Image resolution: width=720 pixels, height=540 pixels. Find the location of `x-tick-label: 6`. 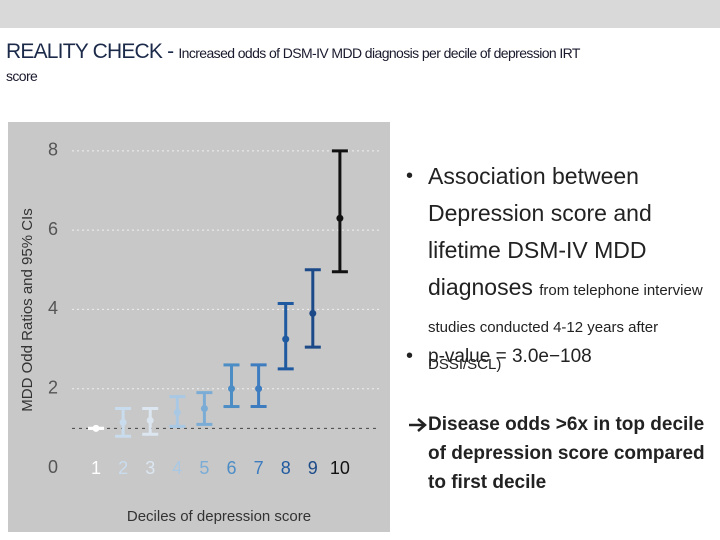

x-tick-label: 6 is located at coordinates (231, 468).